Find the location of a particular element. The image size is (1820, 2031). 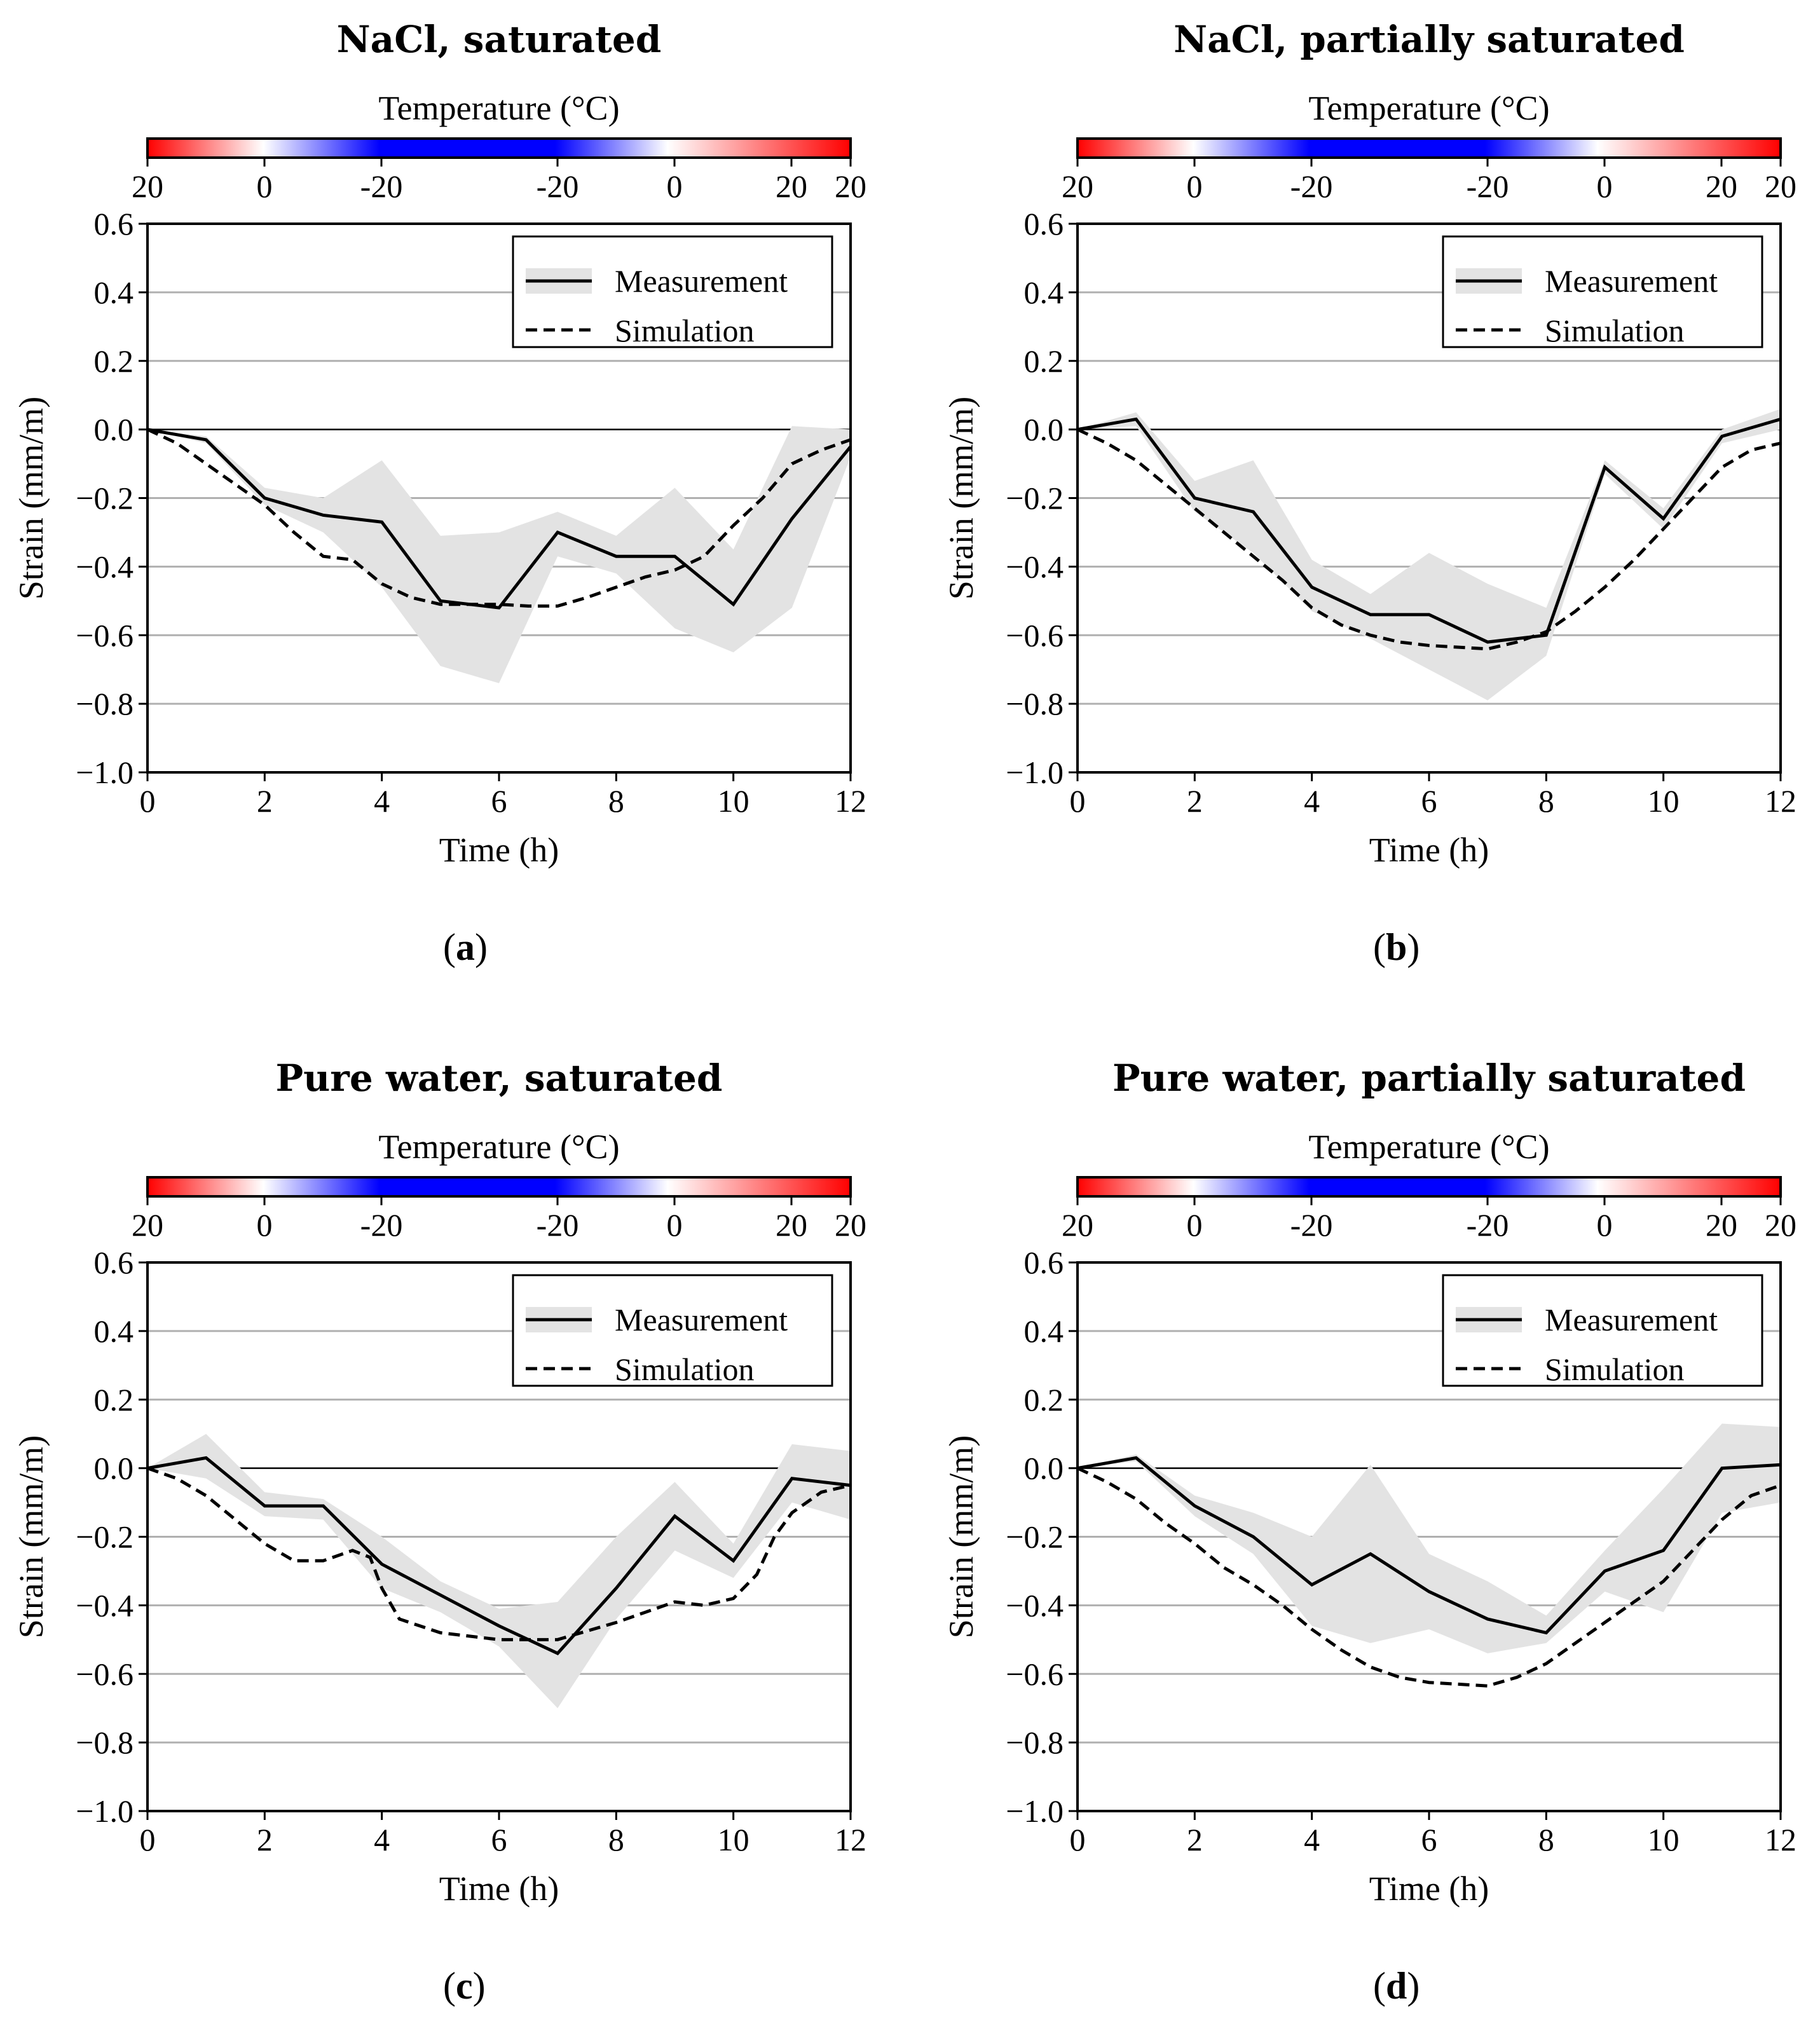

y-axis-label: Strain (mm/m) is located at coordinates (31, 1536).